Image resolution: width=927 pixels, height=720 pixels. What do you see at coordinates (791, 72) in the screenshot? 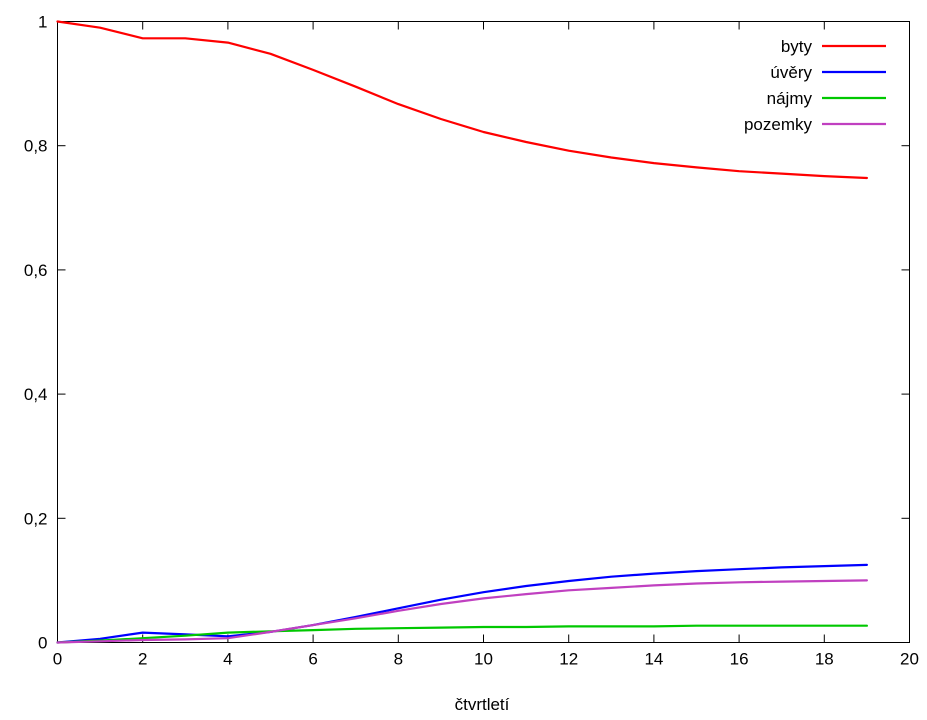
I see `legend-label: úvěry` at bounding box center [791, 72].